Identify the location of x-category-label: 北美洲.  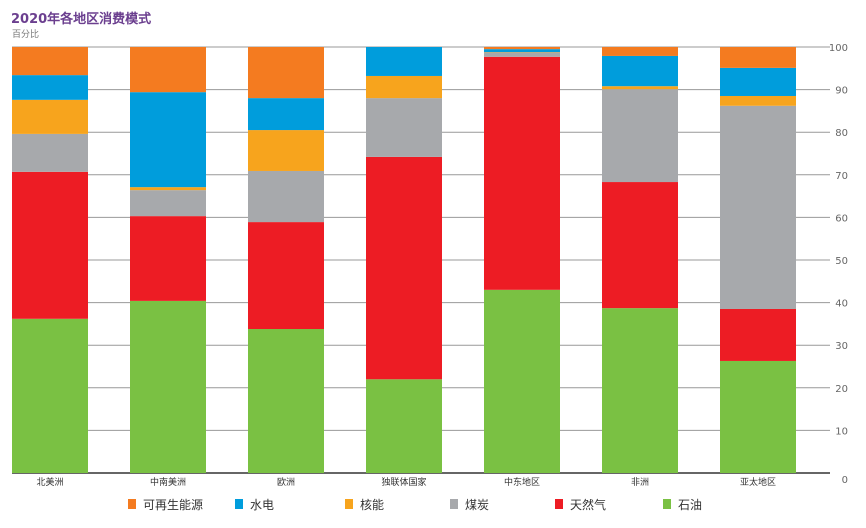
(49, 482).